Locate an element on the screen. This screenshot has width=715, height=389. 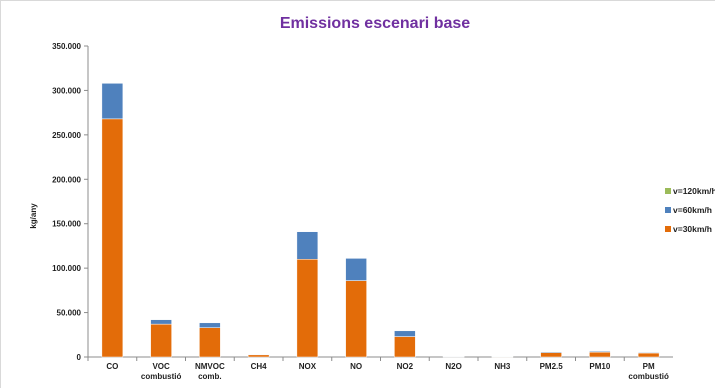
legend-label: v=60km/h is located at coordinates (692, 210).